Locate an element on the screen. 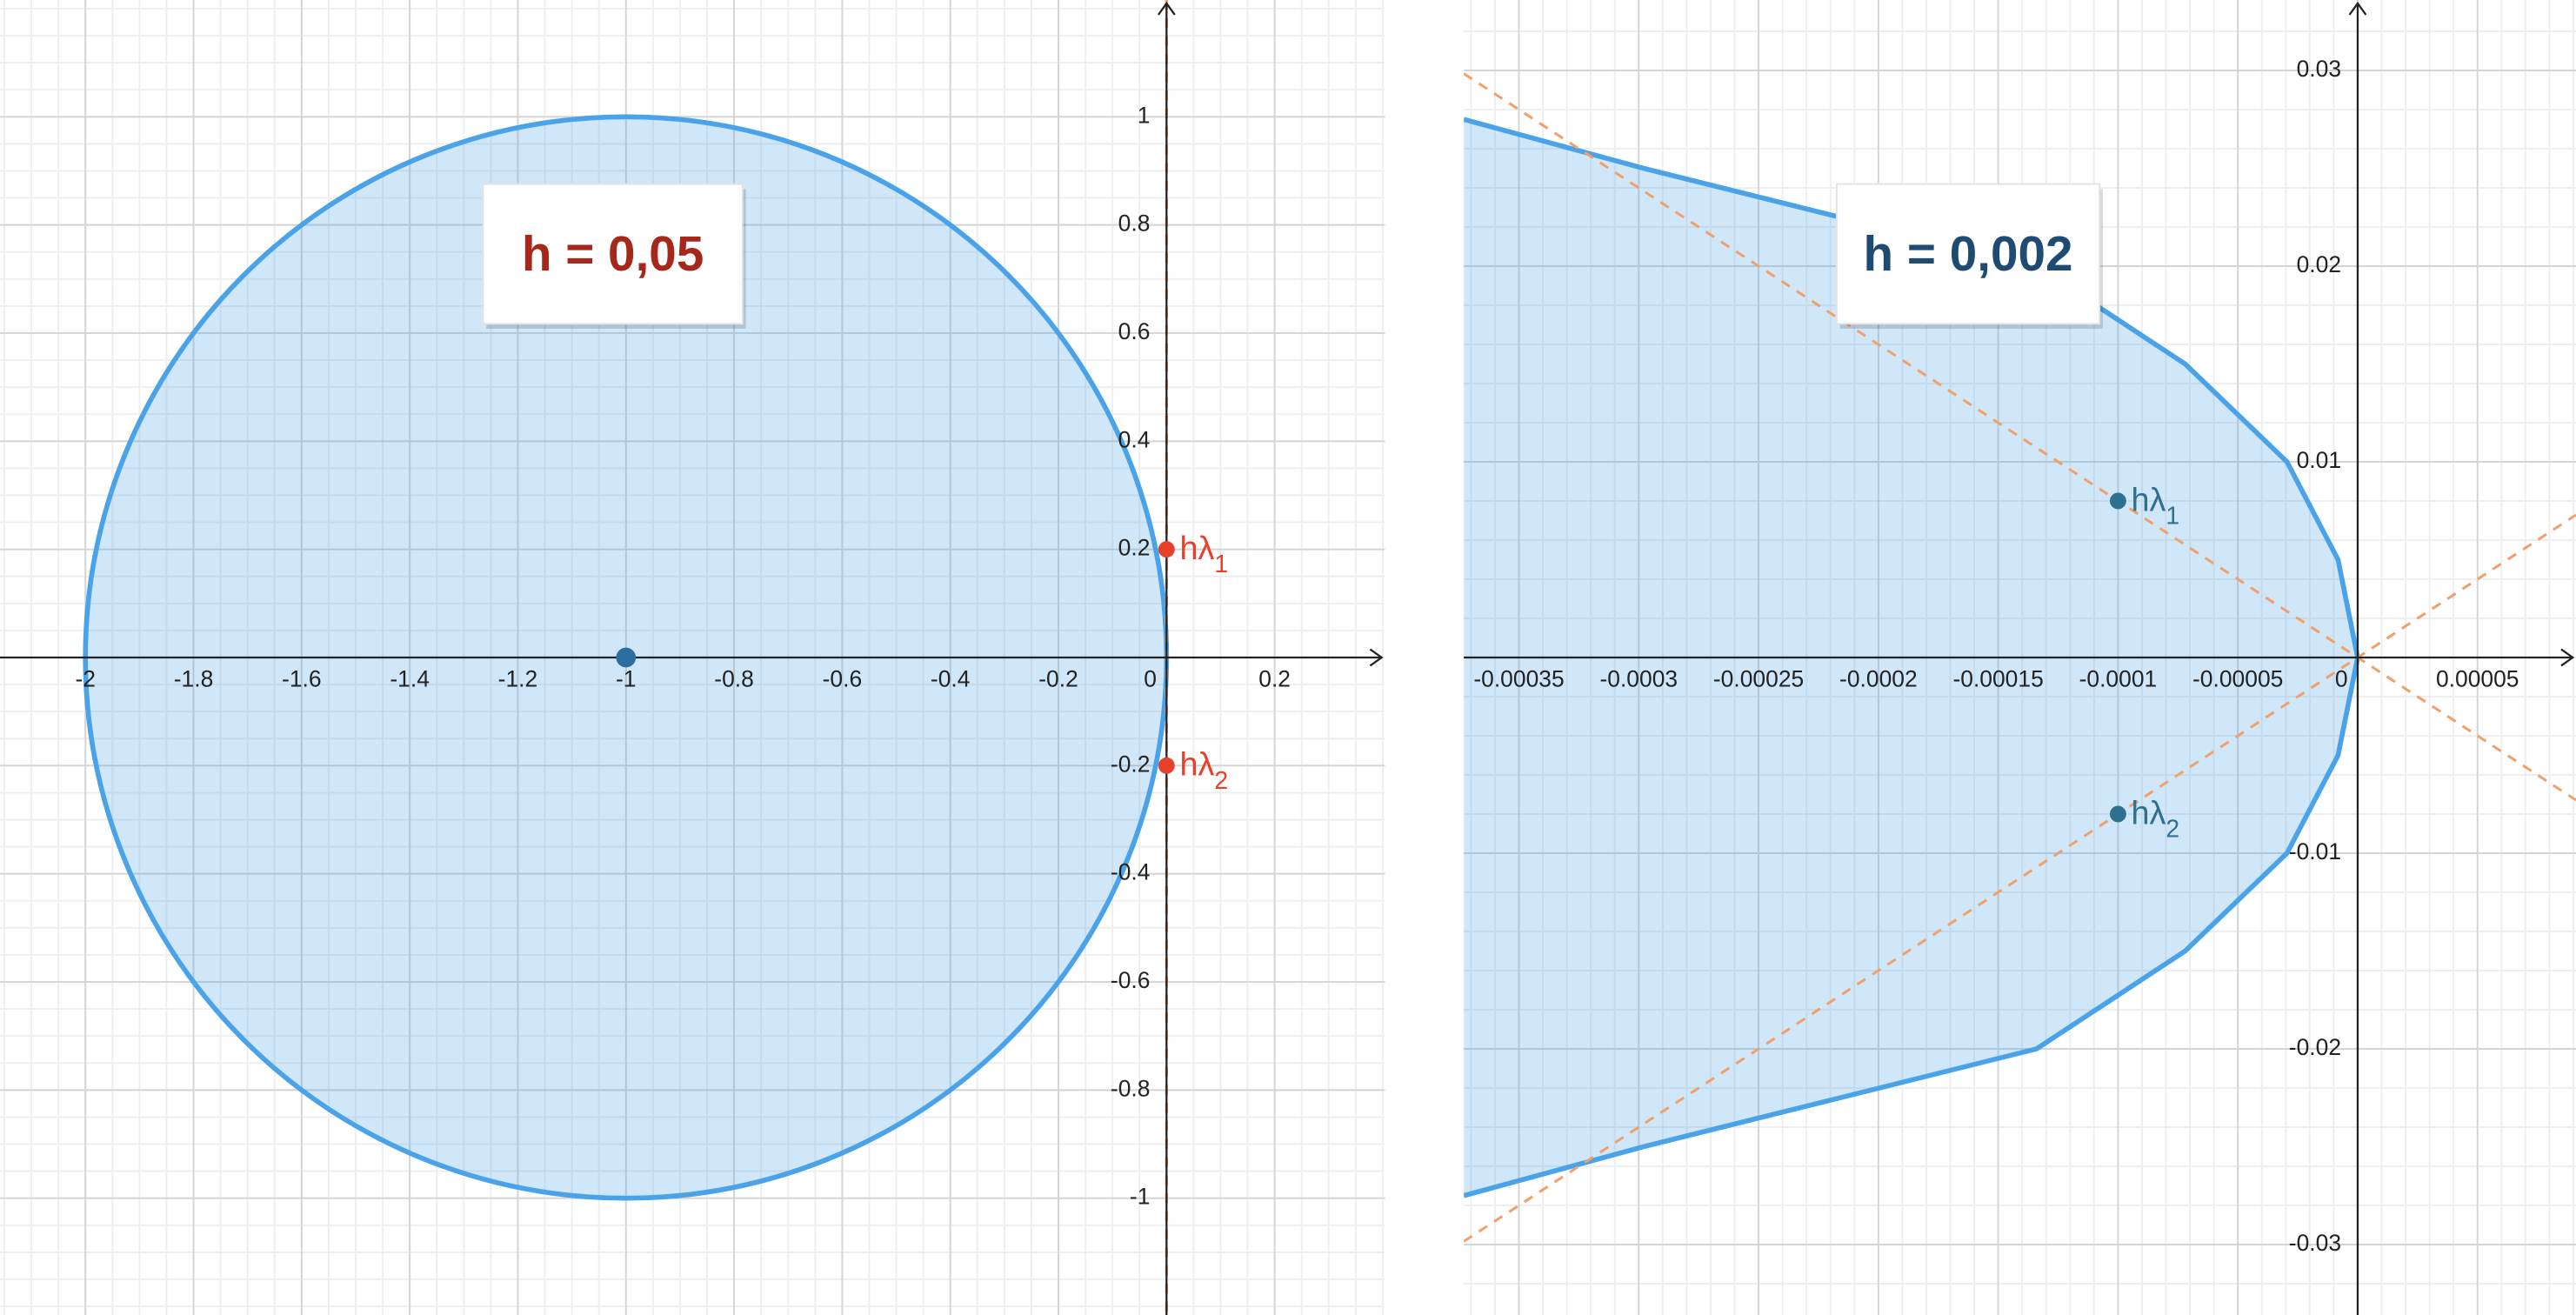 This screenshot has height=1315, width=2576. x-tick-label: -1.8 is located at coordinates (194, 678).